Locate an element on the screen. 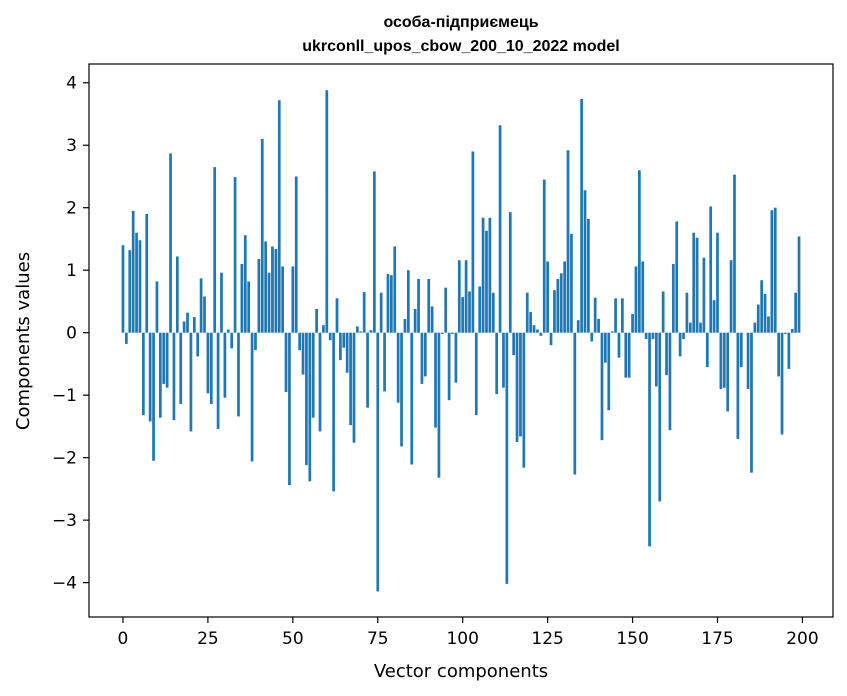 This screenshot has width=847, height=696. y-tick-label: 4 is located at coordinates (71, 84).